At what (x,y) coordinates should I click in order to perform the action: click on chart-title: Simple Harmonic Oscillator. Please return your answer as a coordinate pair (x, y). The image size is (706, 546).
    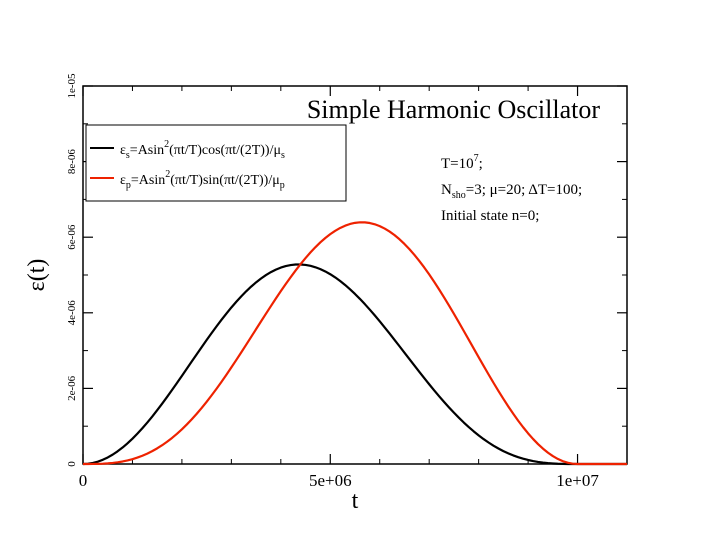
    Looking at the image, I should click on (454, 109).